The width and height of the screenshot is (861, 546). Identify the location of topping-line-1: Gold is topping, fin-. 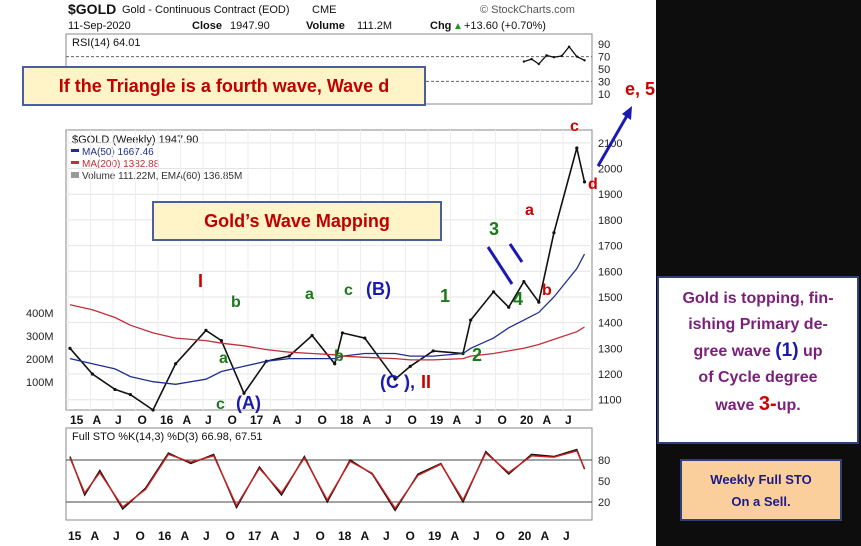
(758, 298).